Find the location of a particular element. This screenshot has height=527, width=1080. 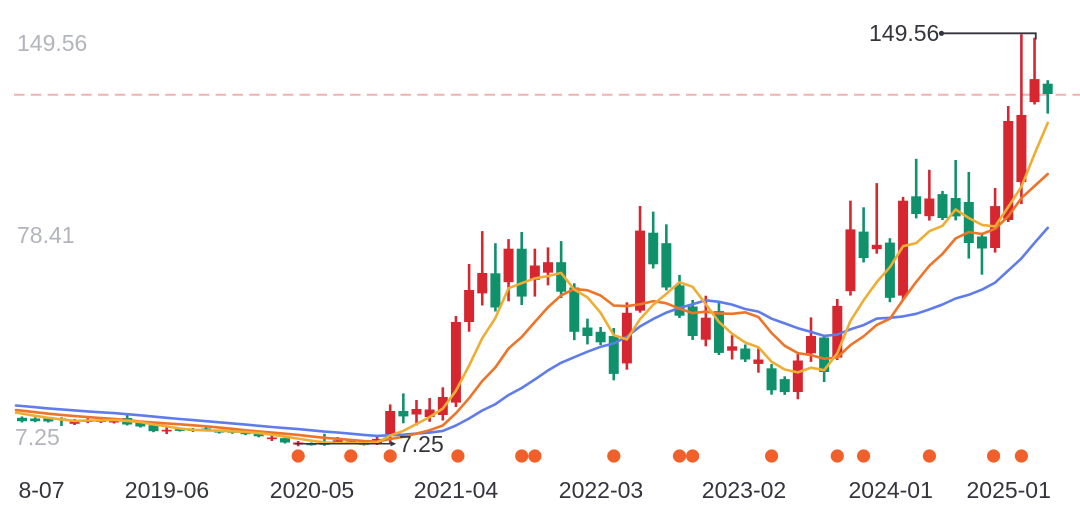

svg-text: 78.41 is located at coordinates (46, 235).